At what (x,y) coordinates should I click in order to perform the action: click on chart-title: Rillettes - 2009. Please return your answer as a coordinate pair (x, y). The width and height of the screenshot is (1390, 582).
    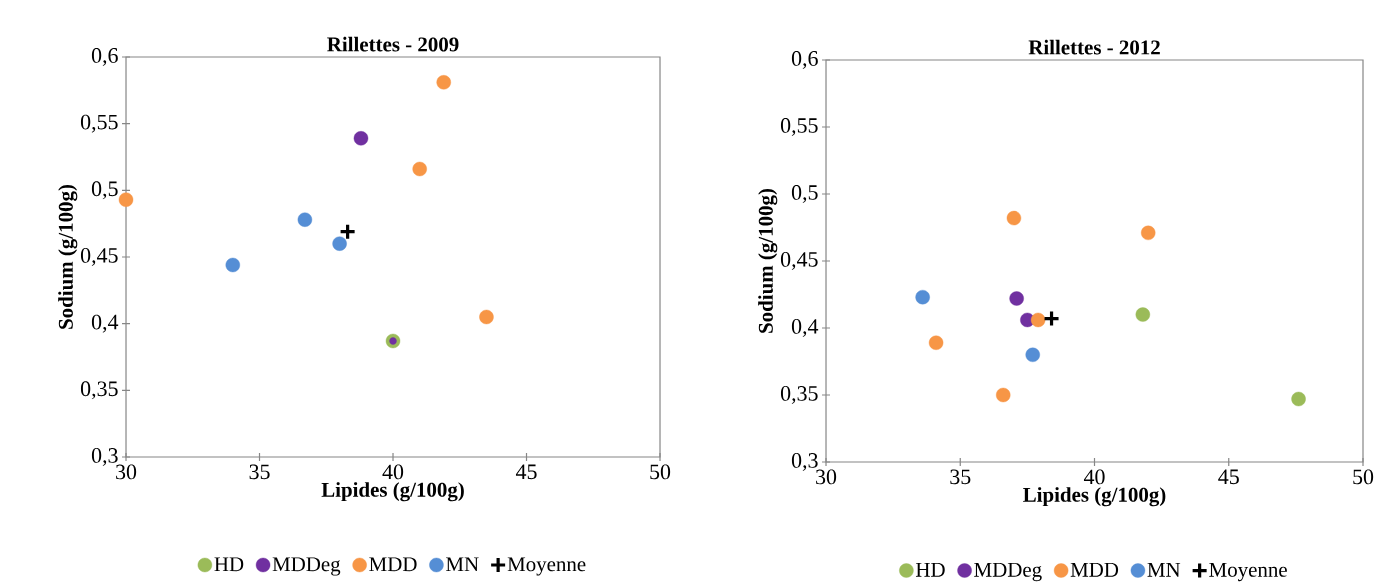
    Looking at the image, I should click on (393, 44).